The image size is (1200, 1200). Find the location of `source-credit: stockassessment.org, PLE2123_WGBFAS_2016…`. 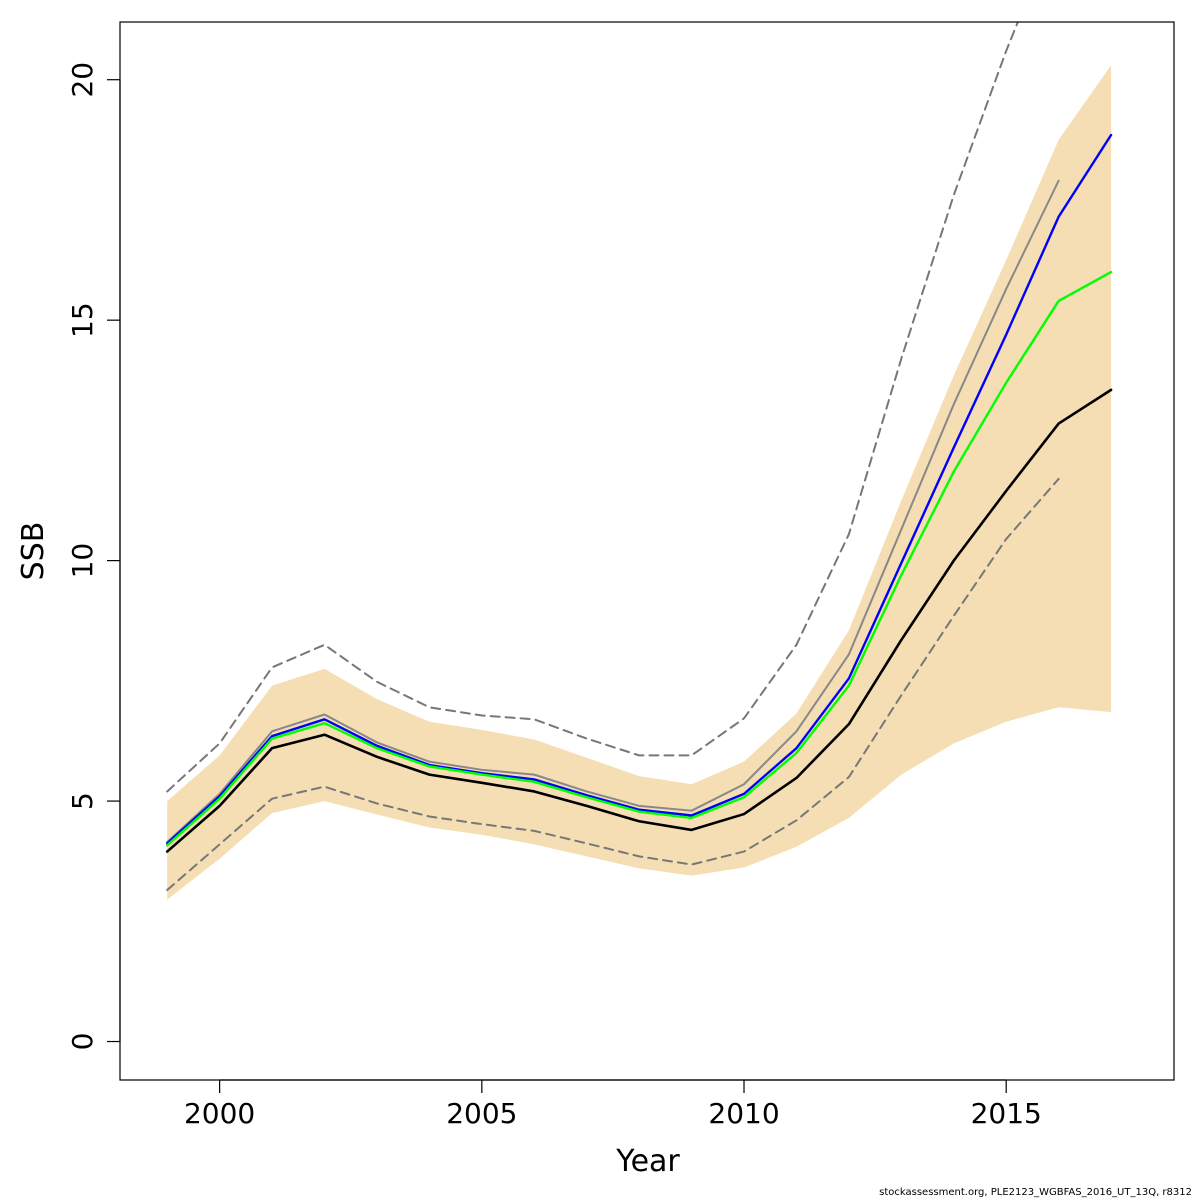

source-credit: stockassessment.org, PLE2123_WGBFAS_2016… is located at coordinates (1035, 1192).